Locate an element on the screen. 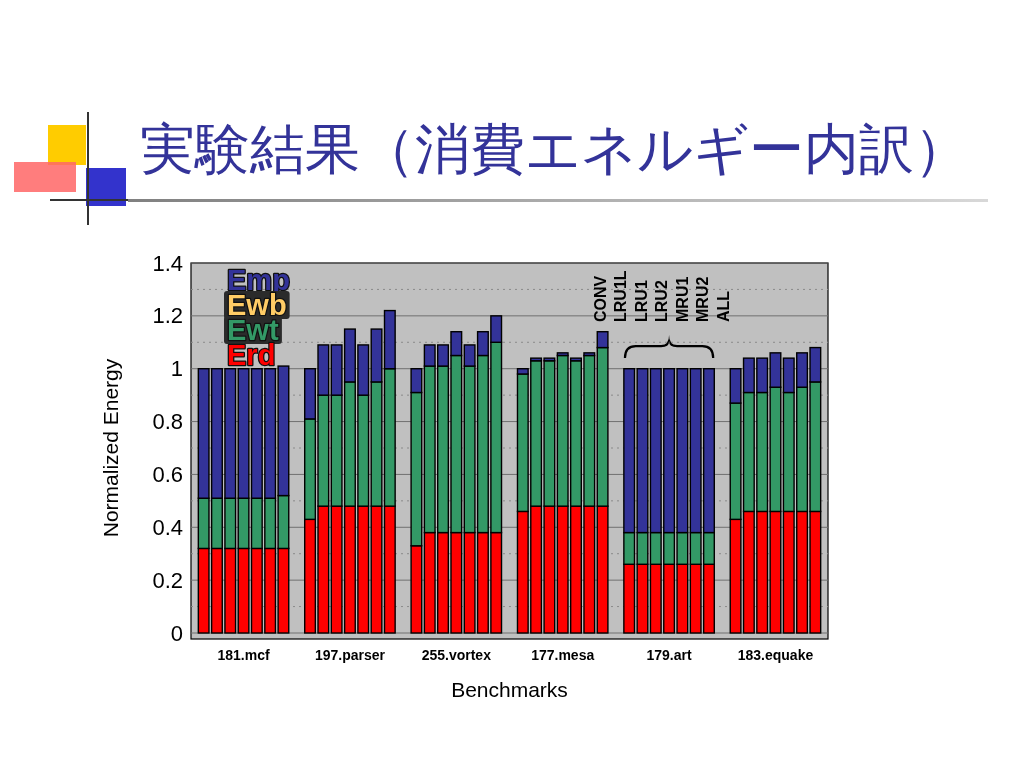 The height and width of the screenshot is (768, 1024). y-tick-label: 0.8 is located at coordinates (167, 422).